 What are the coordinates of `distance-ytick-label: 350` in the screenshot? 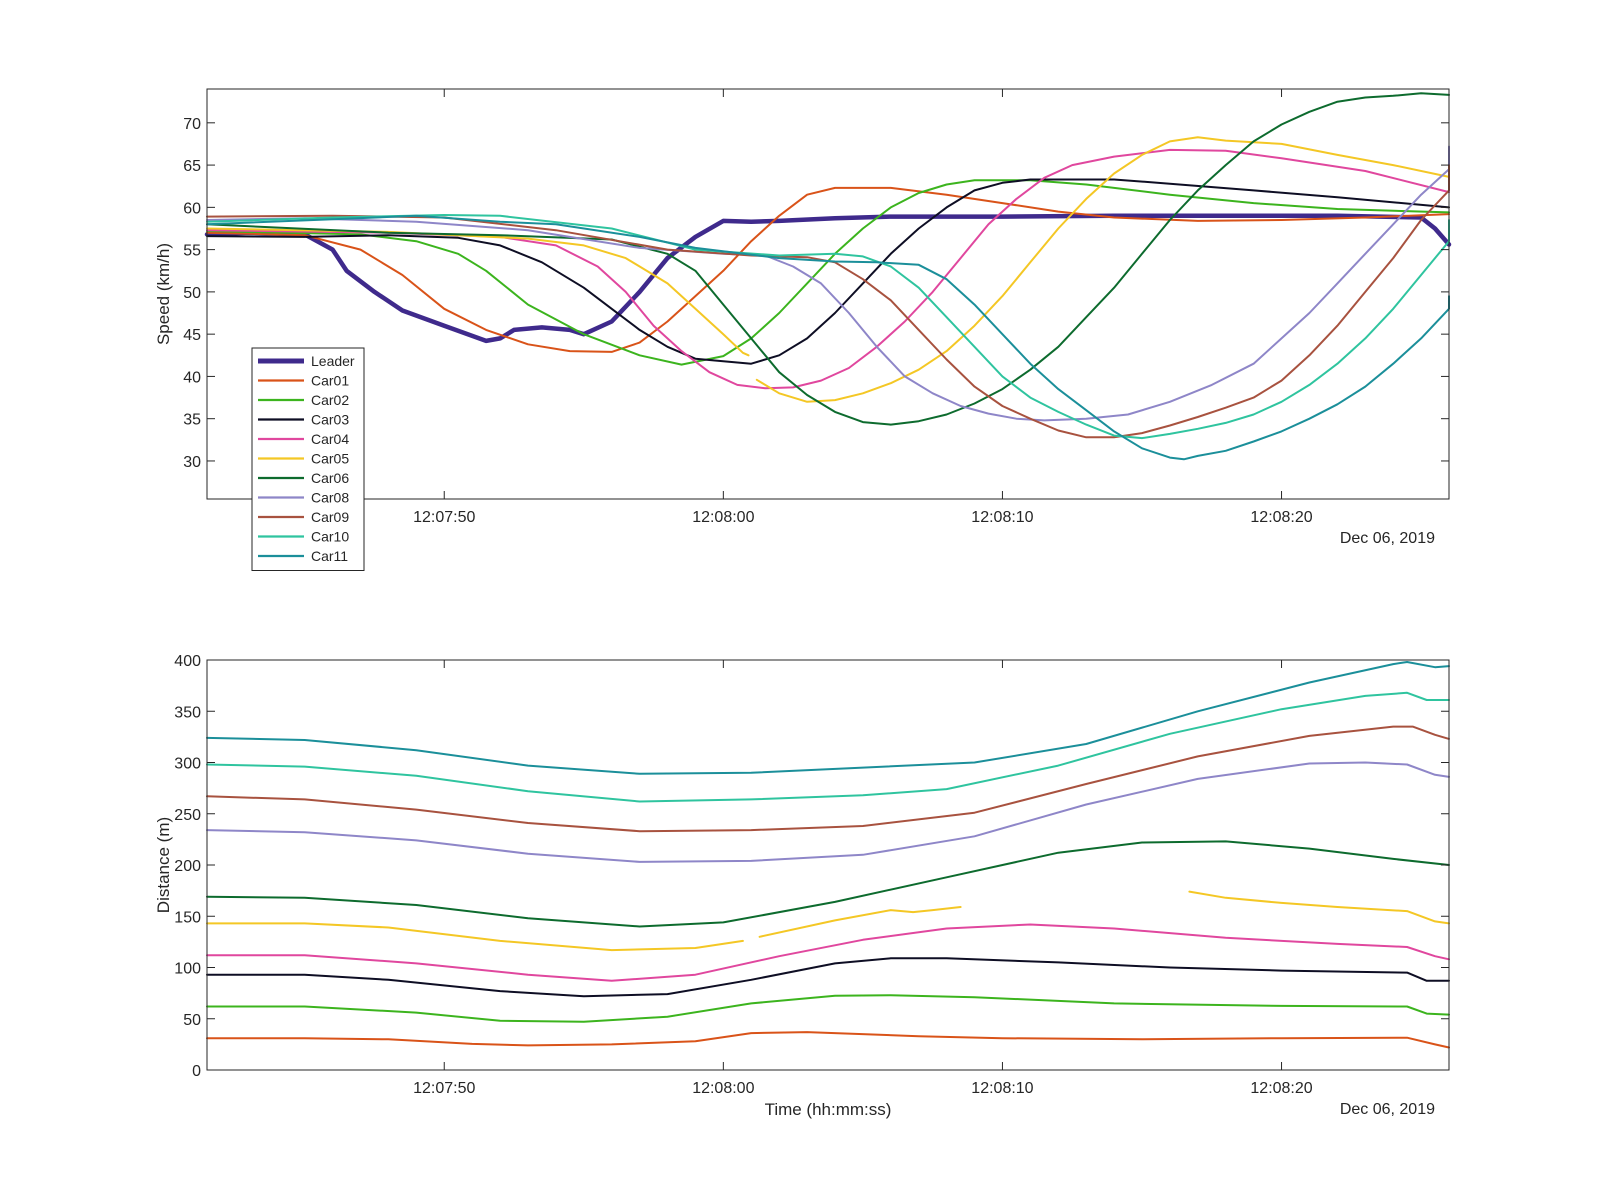 It's located at (187, 712).